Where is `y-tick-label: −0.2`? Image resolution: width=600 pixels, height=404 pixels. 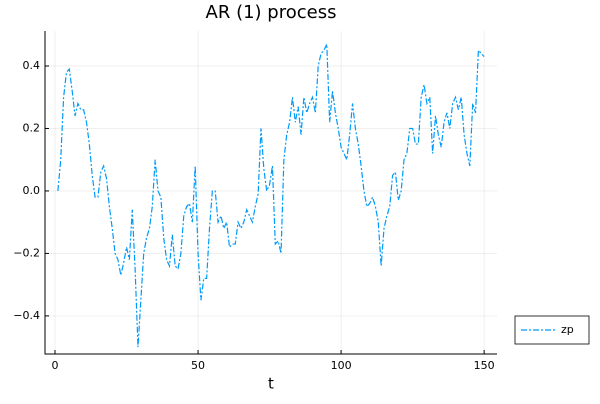 y-tick-label: −0.2 is located at coordinates (26, 252).